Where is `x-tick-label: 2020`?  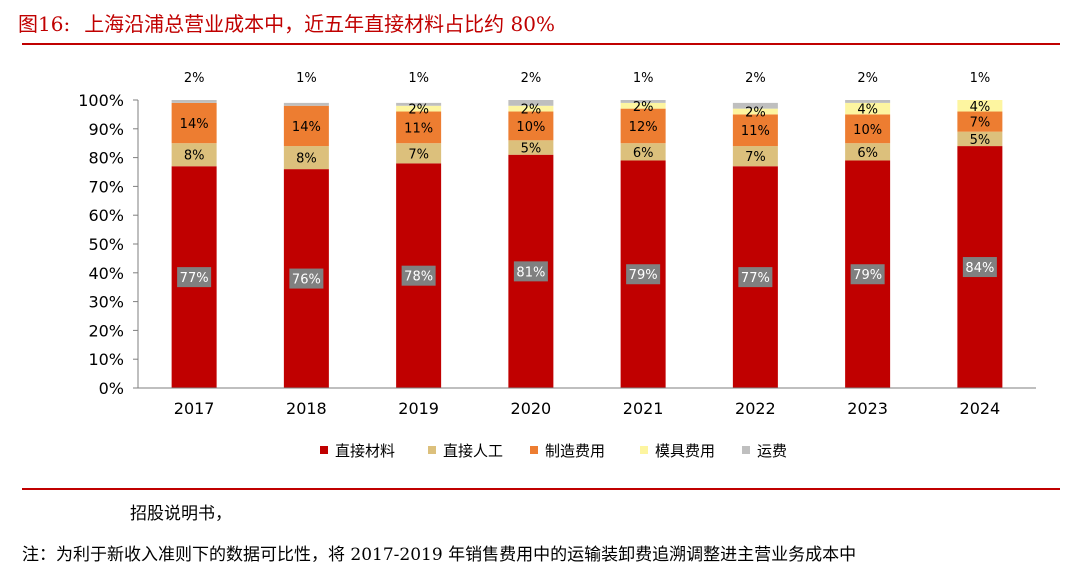
x-tick-label: 2020 is located at coordinates (531, 408).